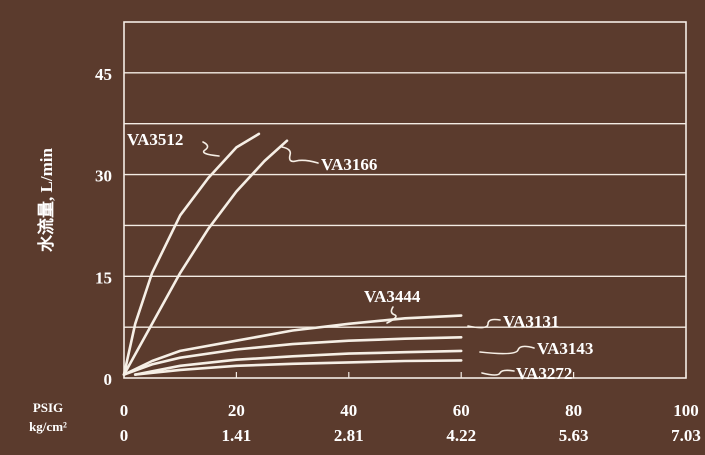  Describe the element at coordinates (103, 176) in the screenshot. I see `y-tick-label: 30` at that location.